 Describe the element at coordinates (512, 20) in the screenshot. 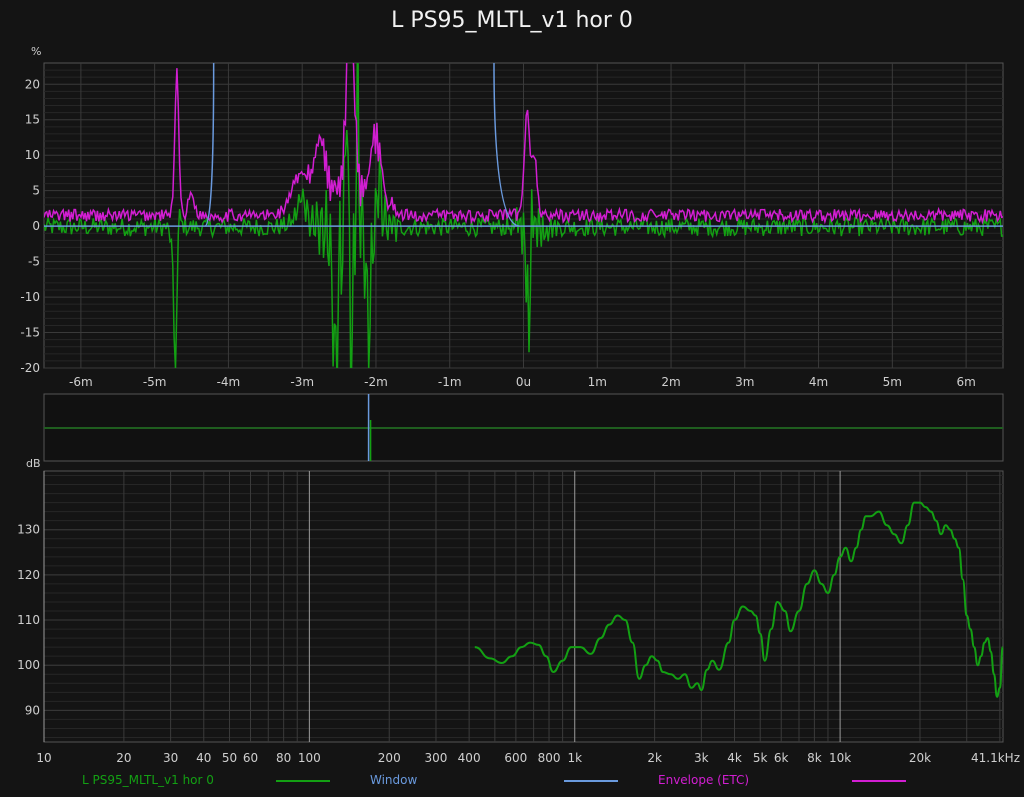

I see `chart-title: L PS95_MLTL_v1 hor 0` at that location.